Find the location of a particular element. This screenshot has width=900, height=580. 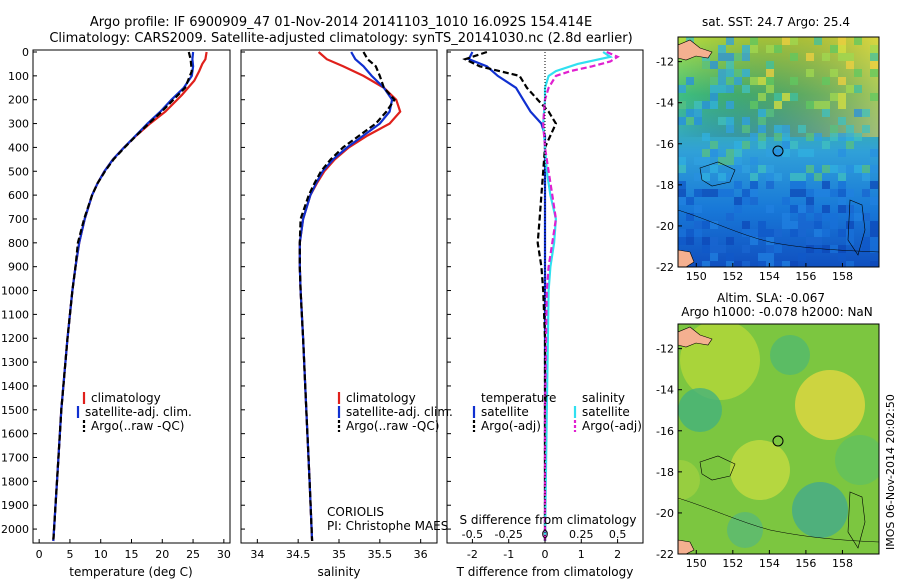

x-tick-label: 36 is located at coordinates (421, 554).